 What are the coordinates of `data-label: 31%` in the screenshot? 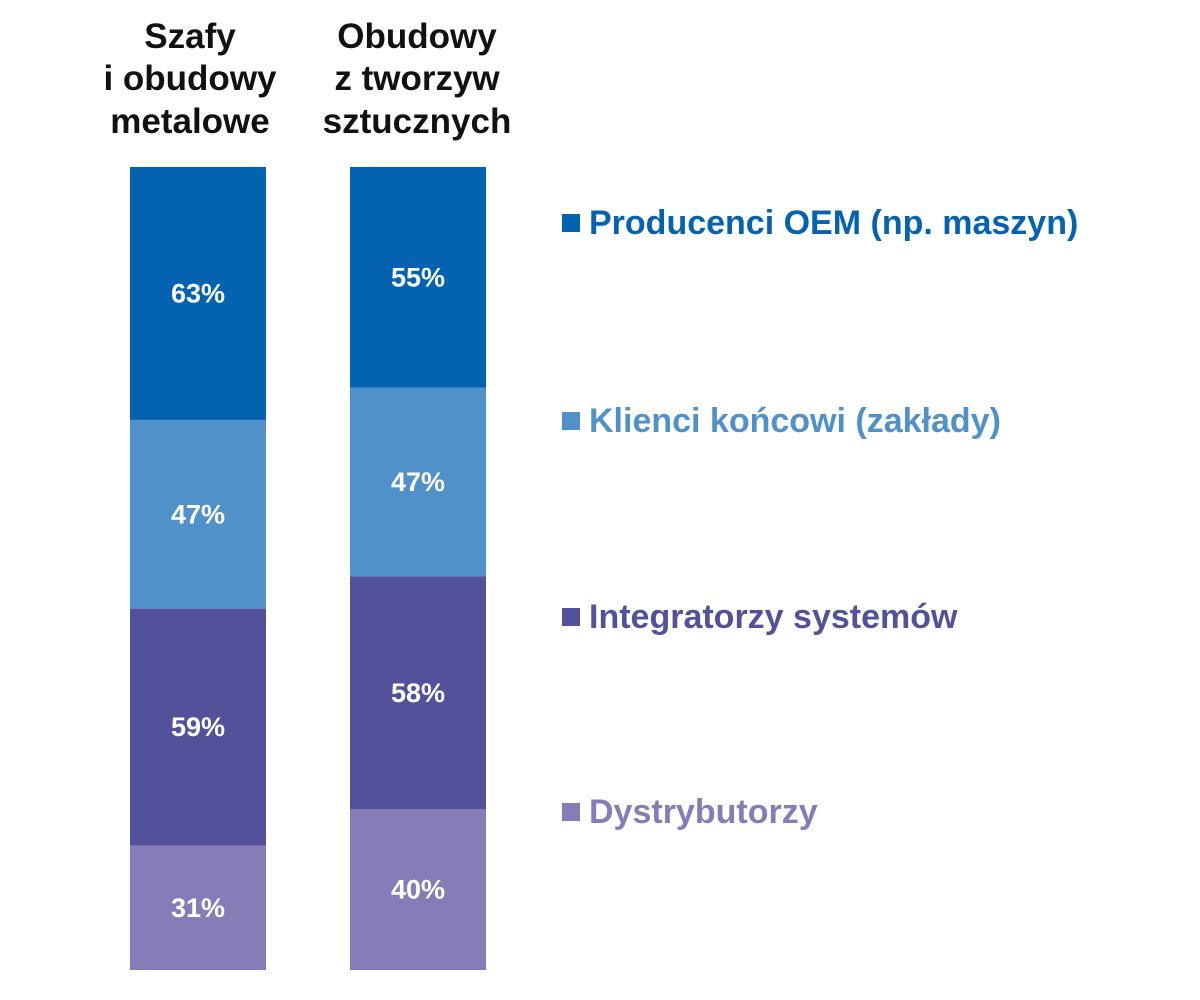 It's located at (198, 908).